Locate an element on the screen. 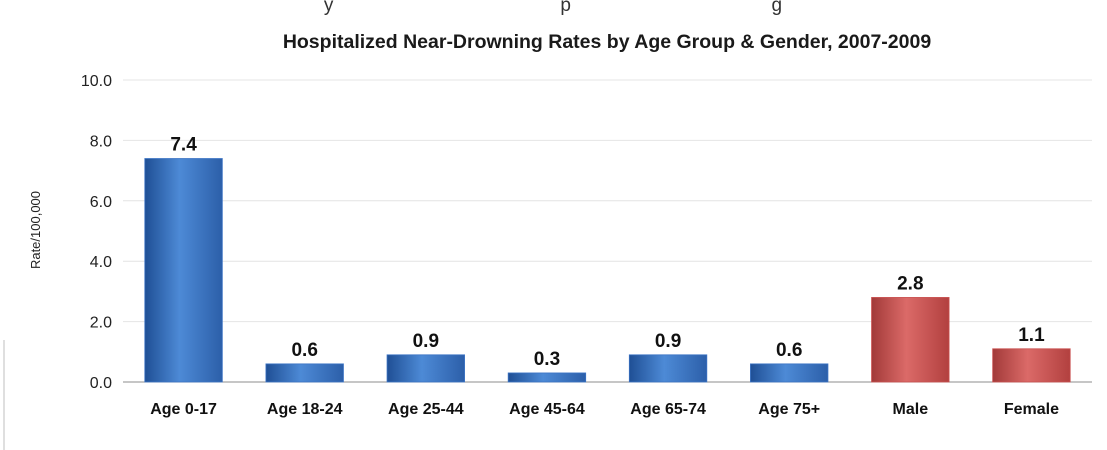 The height and width of the screenshot is (450, 1107). bar-female is located at coordinates (1031, 365).